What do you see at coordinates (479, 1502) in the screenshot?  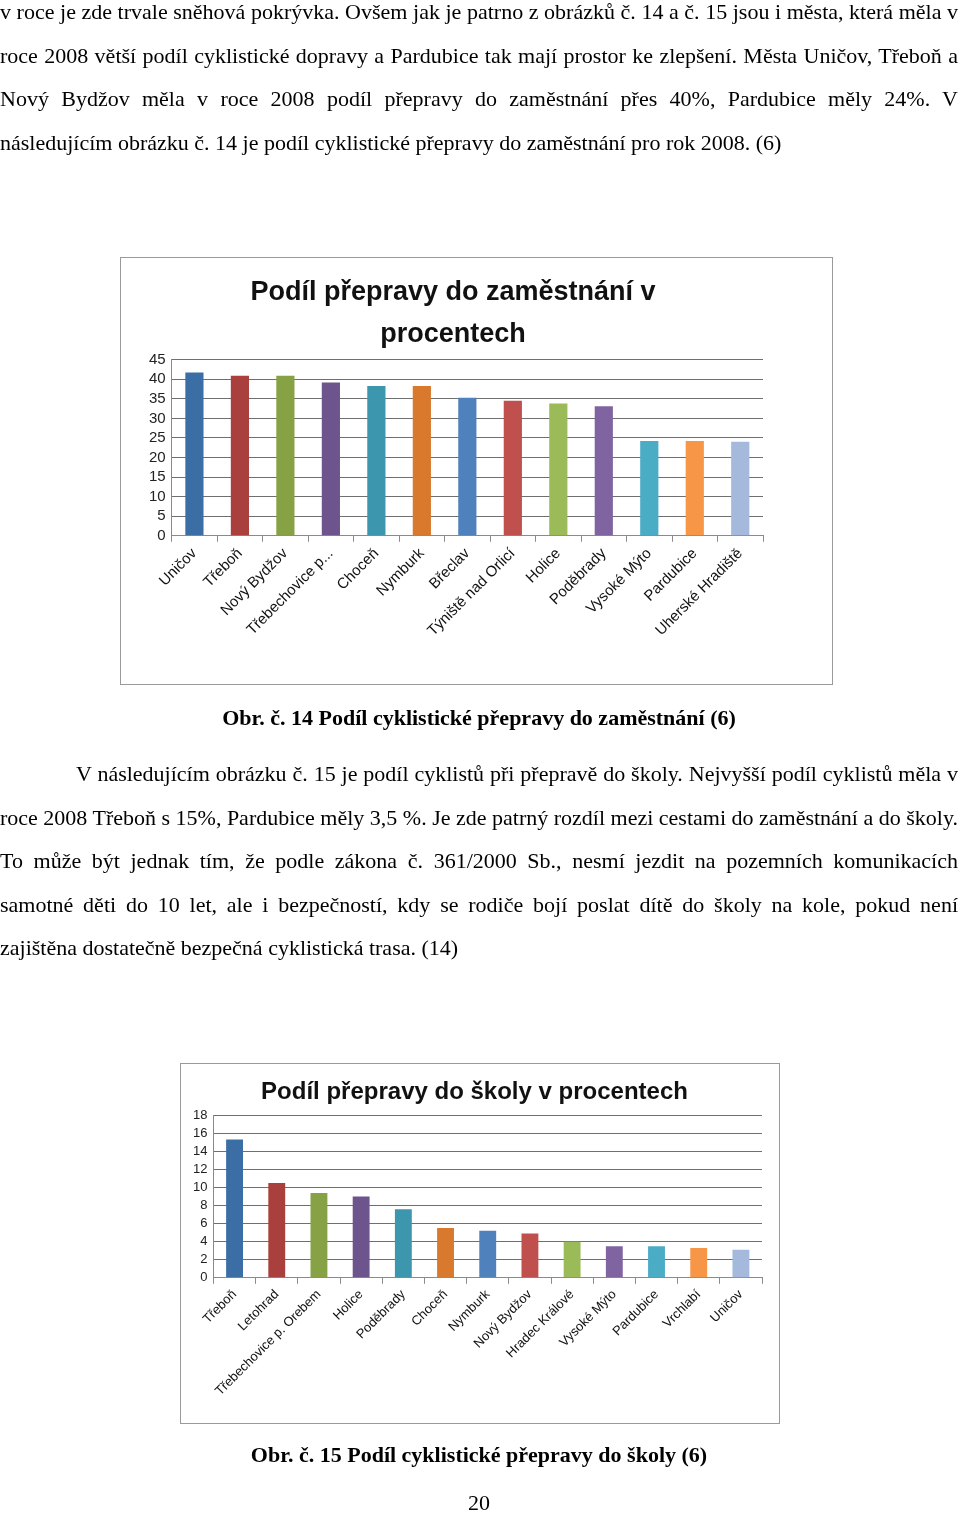 I see `text: 20` at bounding box center [479, 1502].